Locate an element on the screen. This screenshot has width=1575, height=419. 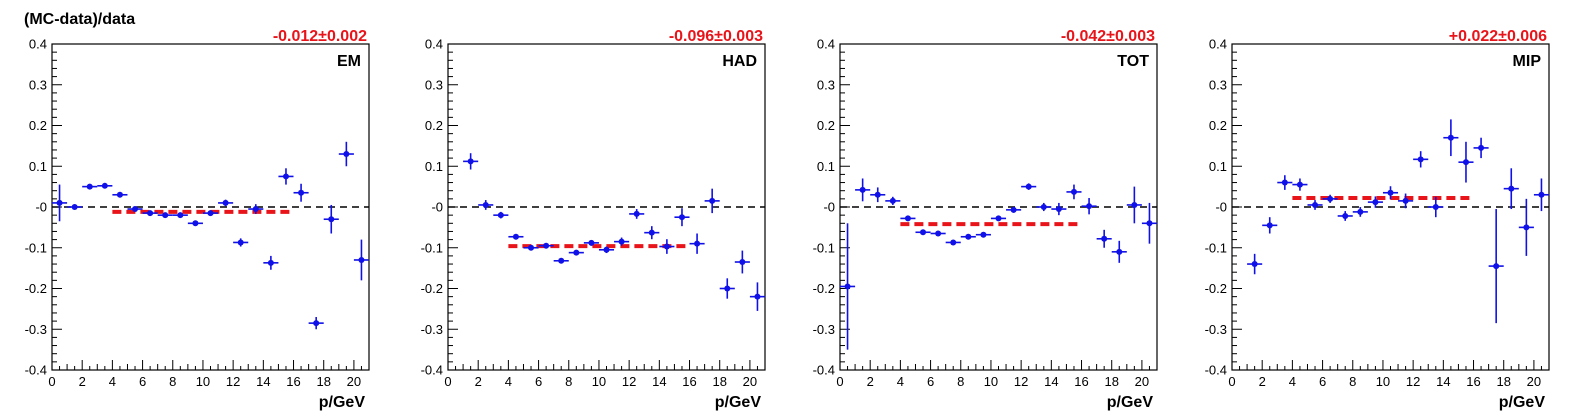
fit-result-label: -0.042±0.003 is located at coordinates (1108, 36).